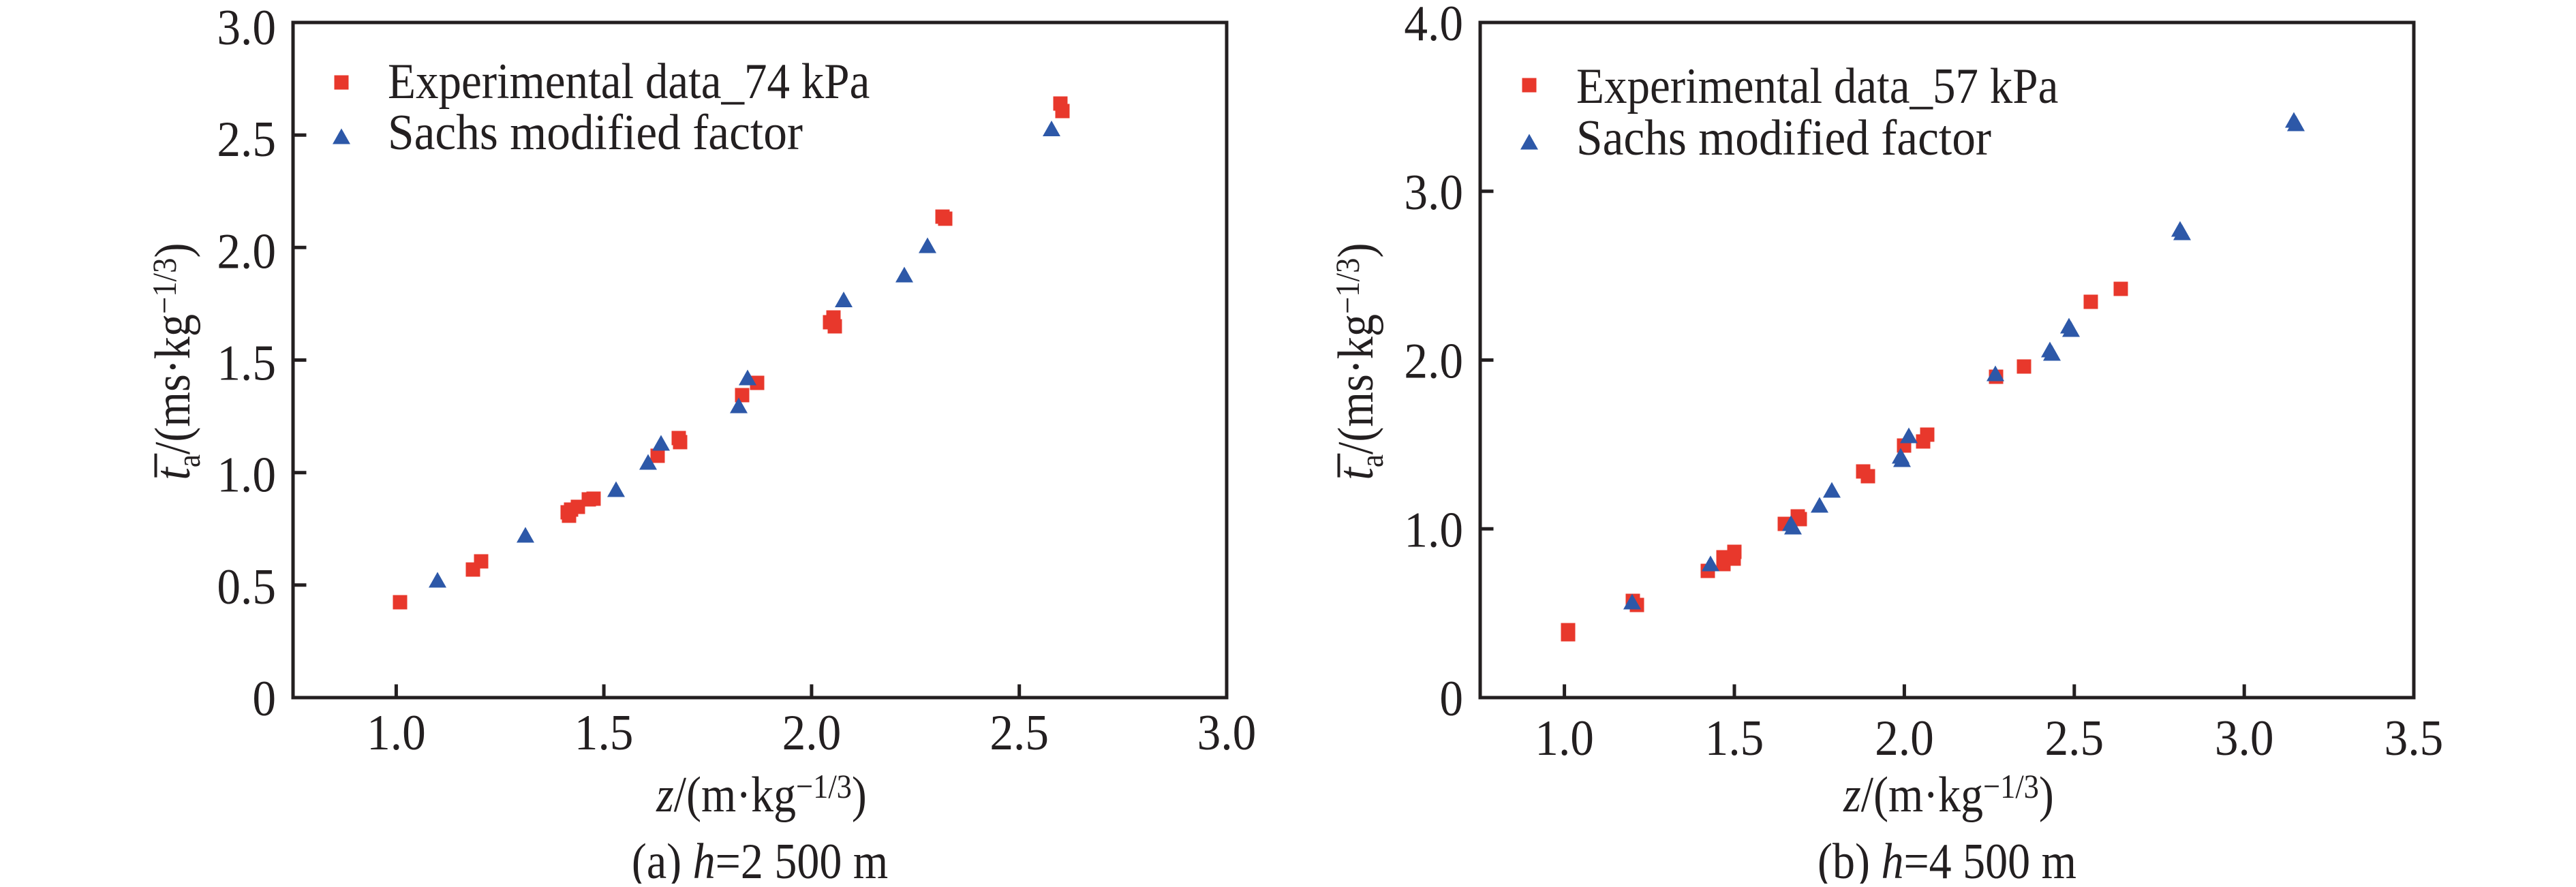 The image size is (2576, 887). I want to click on svg-text: 4.0, so click(1434, 26).